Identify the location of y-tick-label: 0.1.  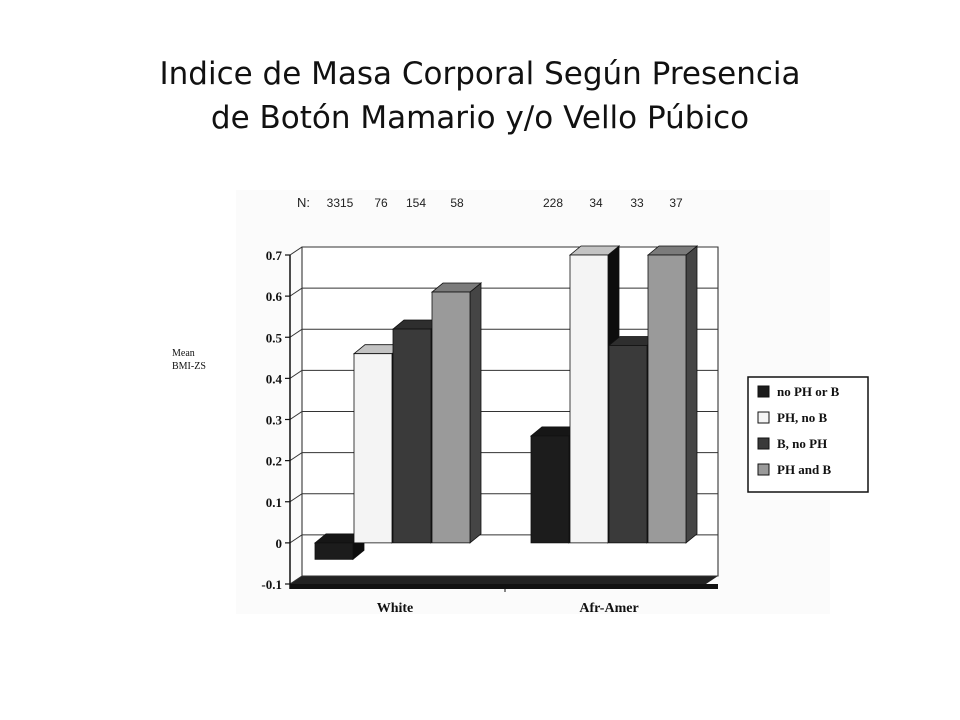
(274, 502).